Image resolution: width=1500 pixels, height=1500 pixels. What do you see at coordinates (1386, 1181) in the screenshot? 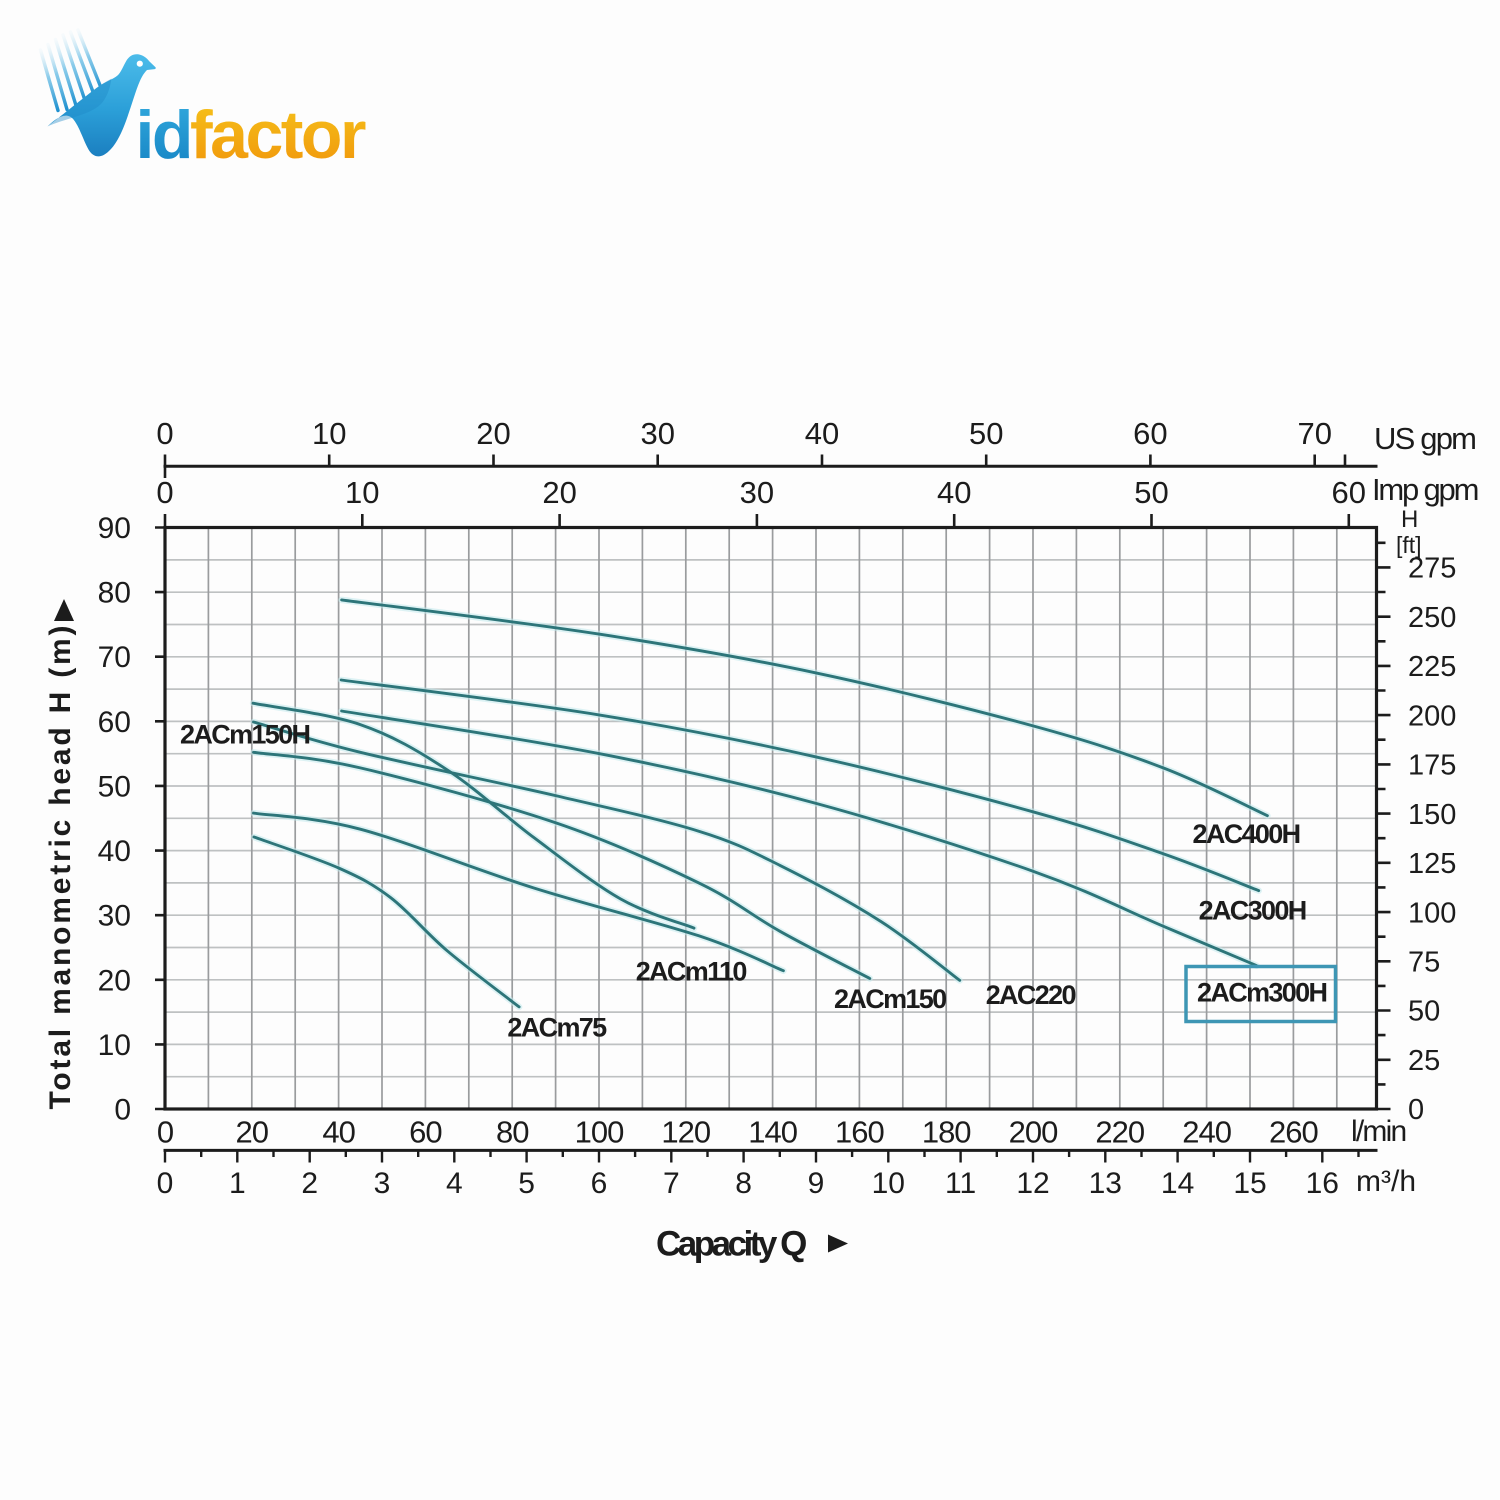
I see `svg-text: m³/h` at bounding box center [1386, 1181].